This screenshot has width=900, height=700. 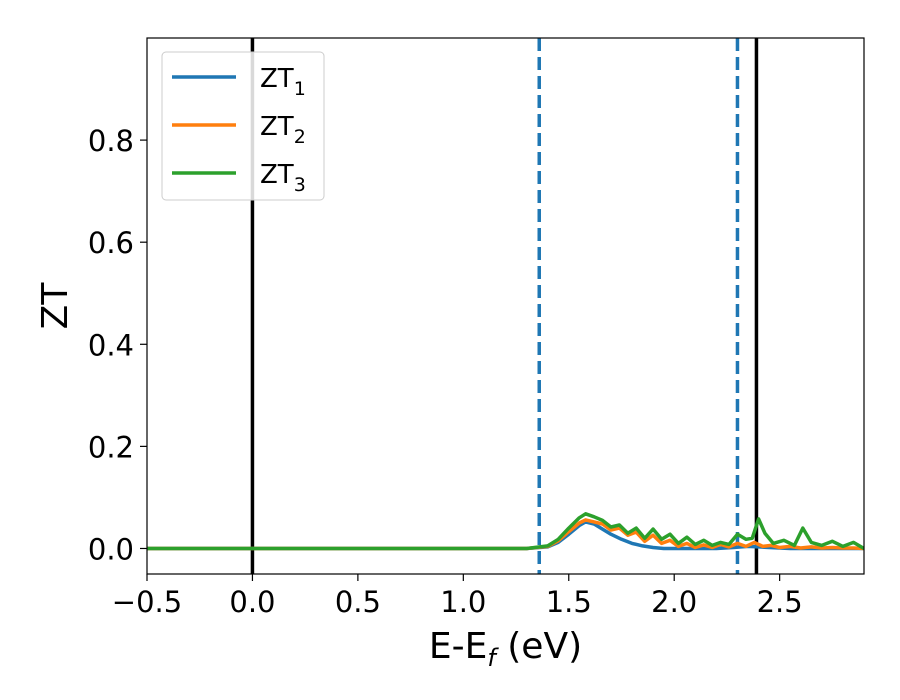 I want to click on series-line-zt2, so click(x=505, y=534).